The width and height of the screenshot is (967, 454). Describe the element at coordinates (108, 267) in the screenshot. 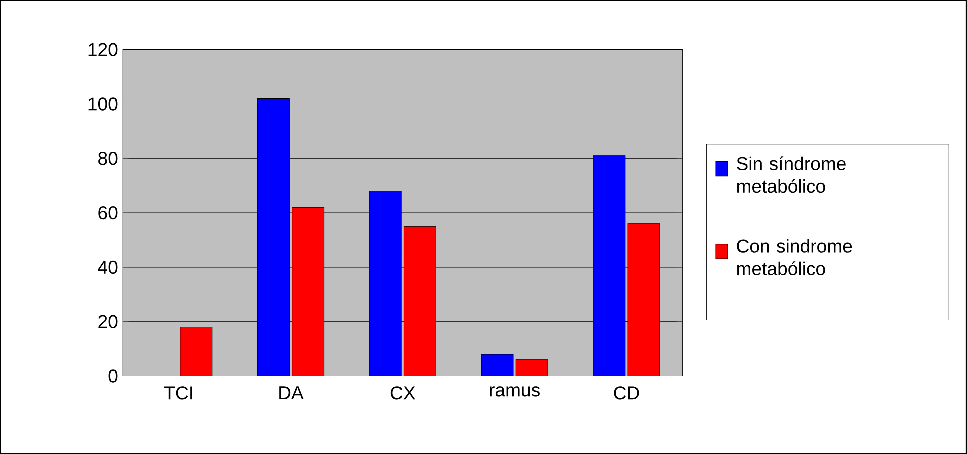

I see `y-tick-label: 40` at that location.